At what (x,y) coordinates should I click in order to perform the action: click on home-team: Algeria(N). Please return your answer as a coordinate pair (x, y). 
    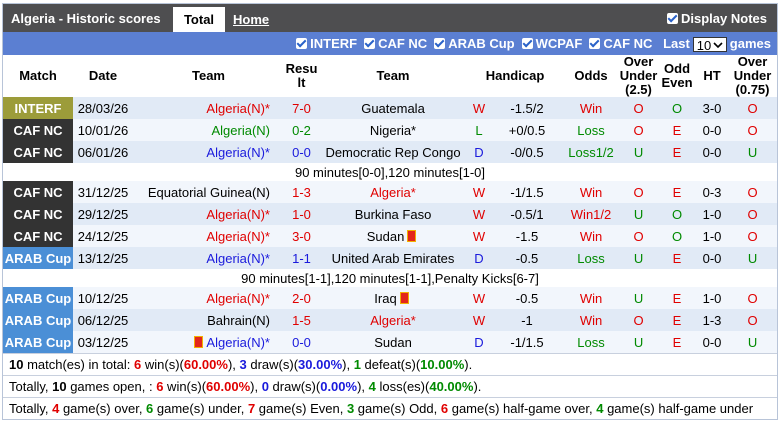
    Looking at the image, I should click on (240, 130).